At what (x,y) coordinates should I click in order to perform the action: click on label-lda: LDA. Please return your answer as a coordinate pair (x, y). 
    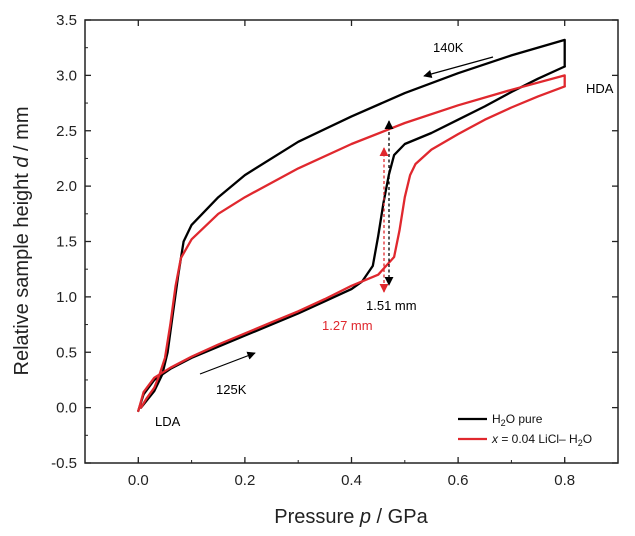
    Looking at the image, I should click on (168, 421).